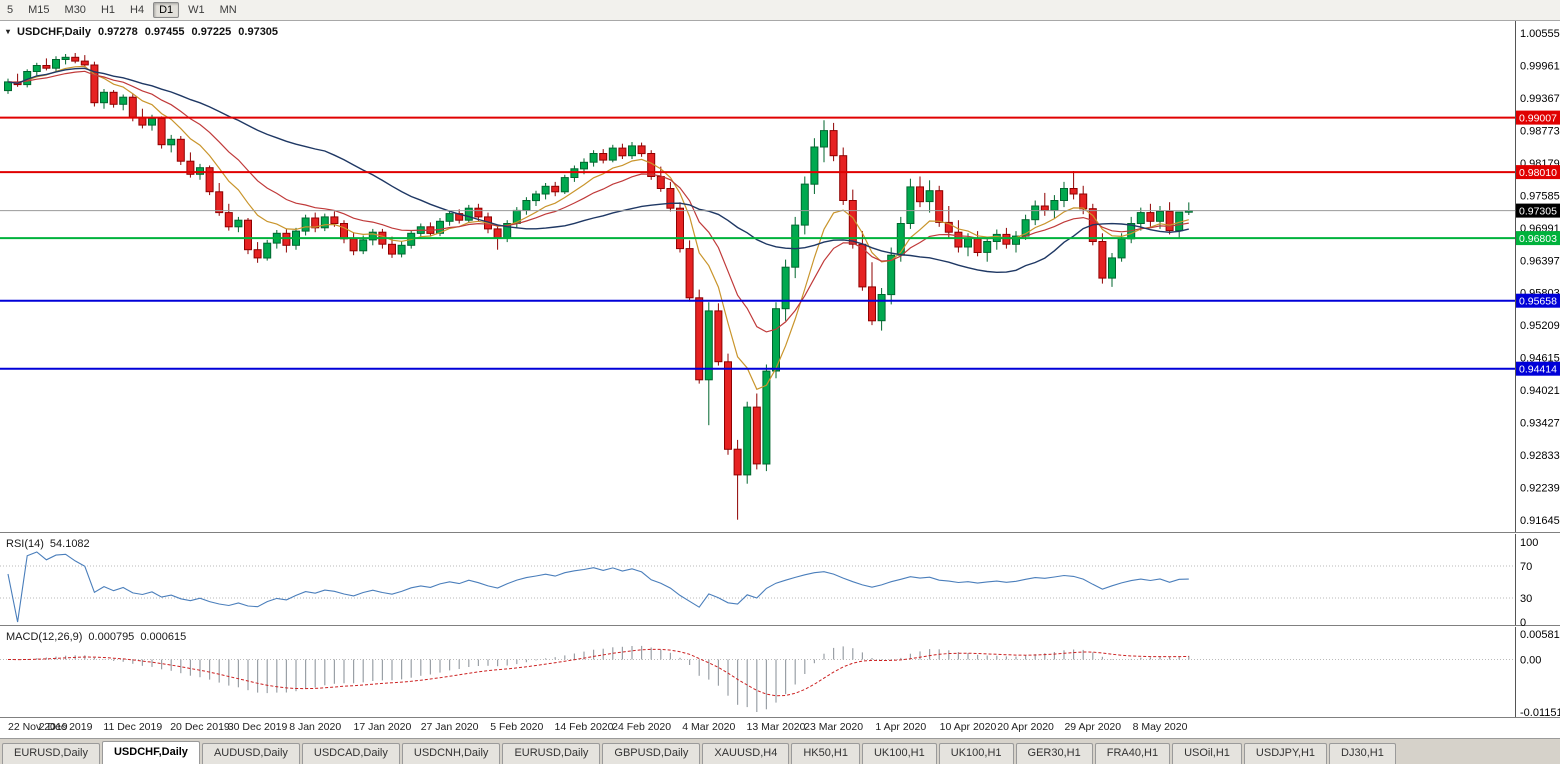 The height and width of the screenshot is (764, 1560). I want to click on chart-tab-gbpusd-daily: GBPUSD,Daily, so click(651, 753).